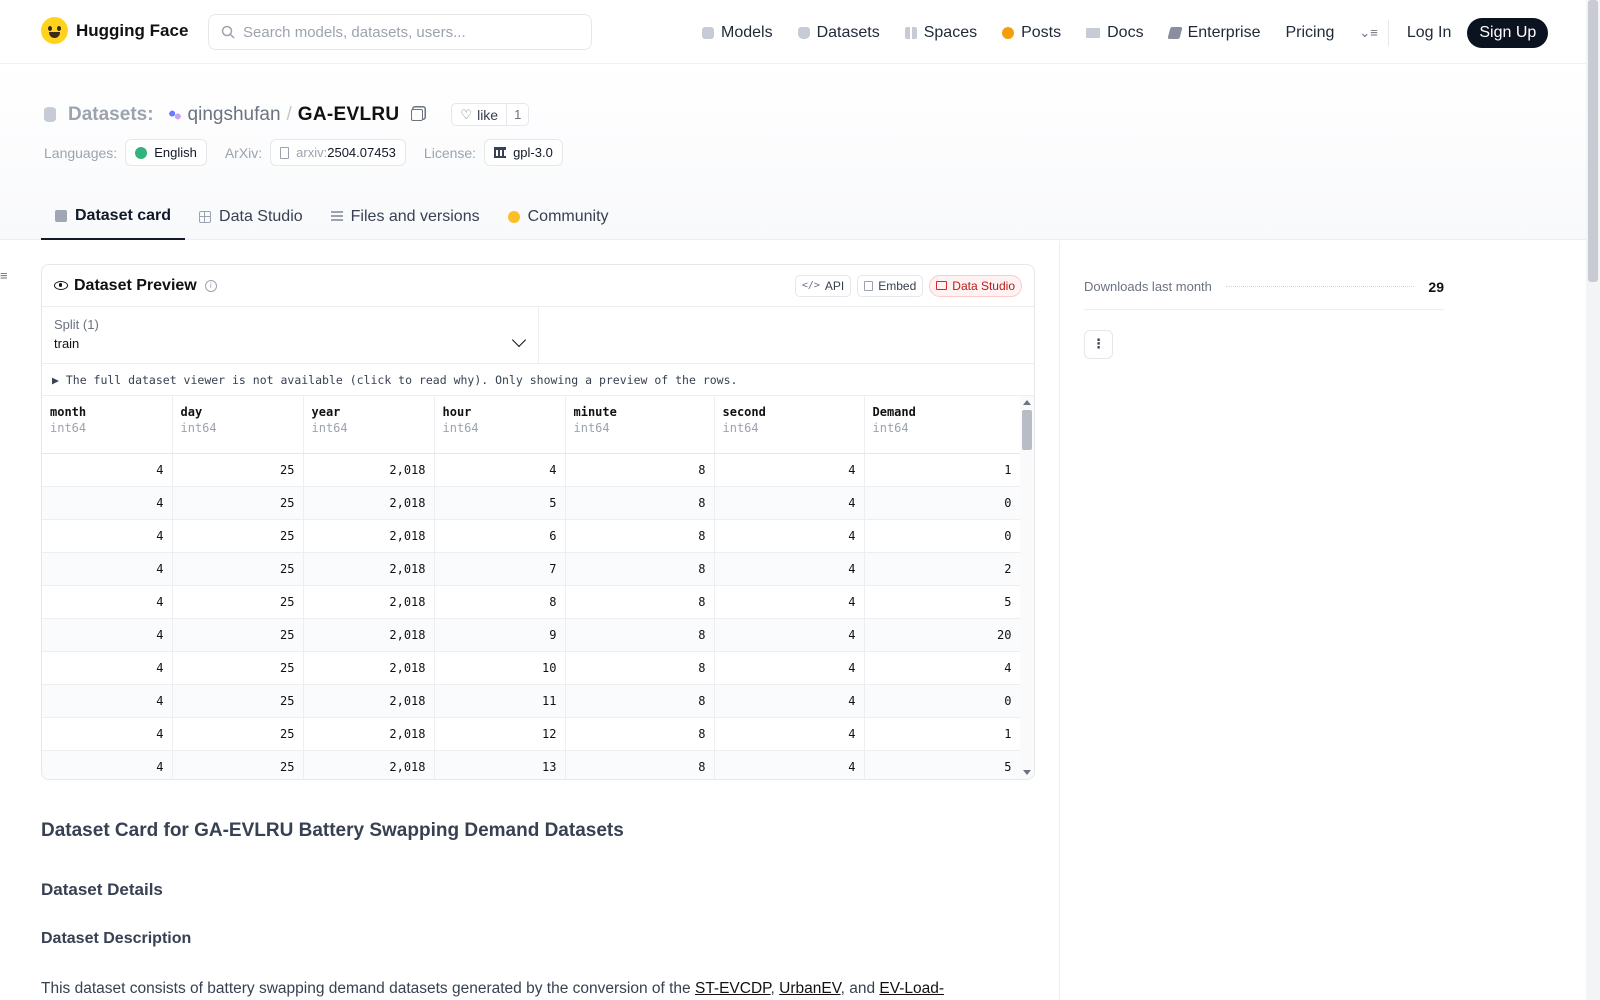 The height and width of the screenshot is (1000, 1600). I want to click on table-scrollbar, so click(1027, 587).